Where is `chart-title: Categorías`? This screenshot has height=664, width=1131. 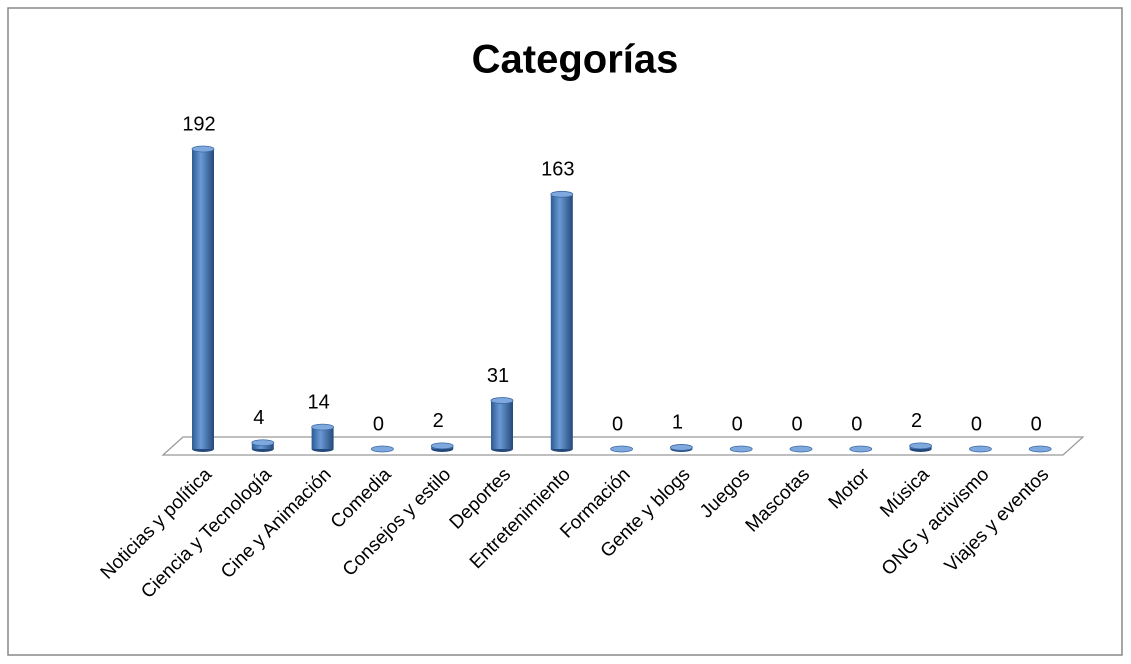 chart-title: Categorías is located at coordinates (575, 60).